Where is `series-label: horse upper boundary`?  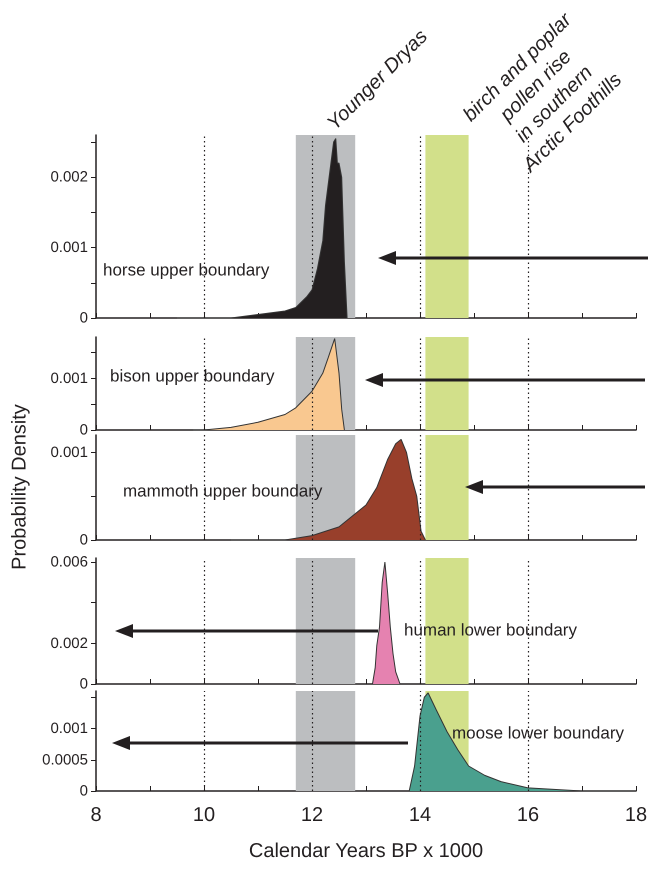 series-label: horse upper boundary is located at coordinates (186, 270).